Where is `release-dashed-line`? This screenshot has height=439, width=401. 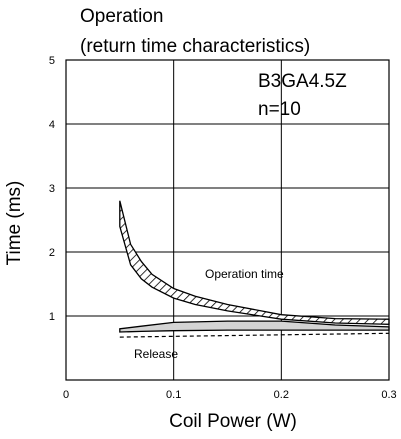 release-dashed-line is located at coordinates (254, 335).